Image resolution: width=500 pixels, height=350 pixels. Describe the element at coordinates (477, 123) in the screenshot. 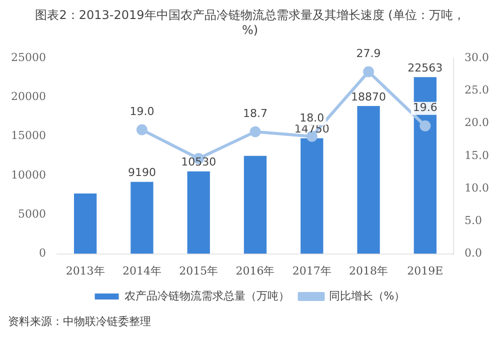

I see `y2-tick-label: 20.0` at that location.